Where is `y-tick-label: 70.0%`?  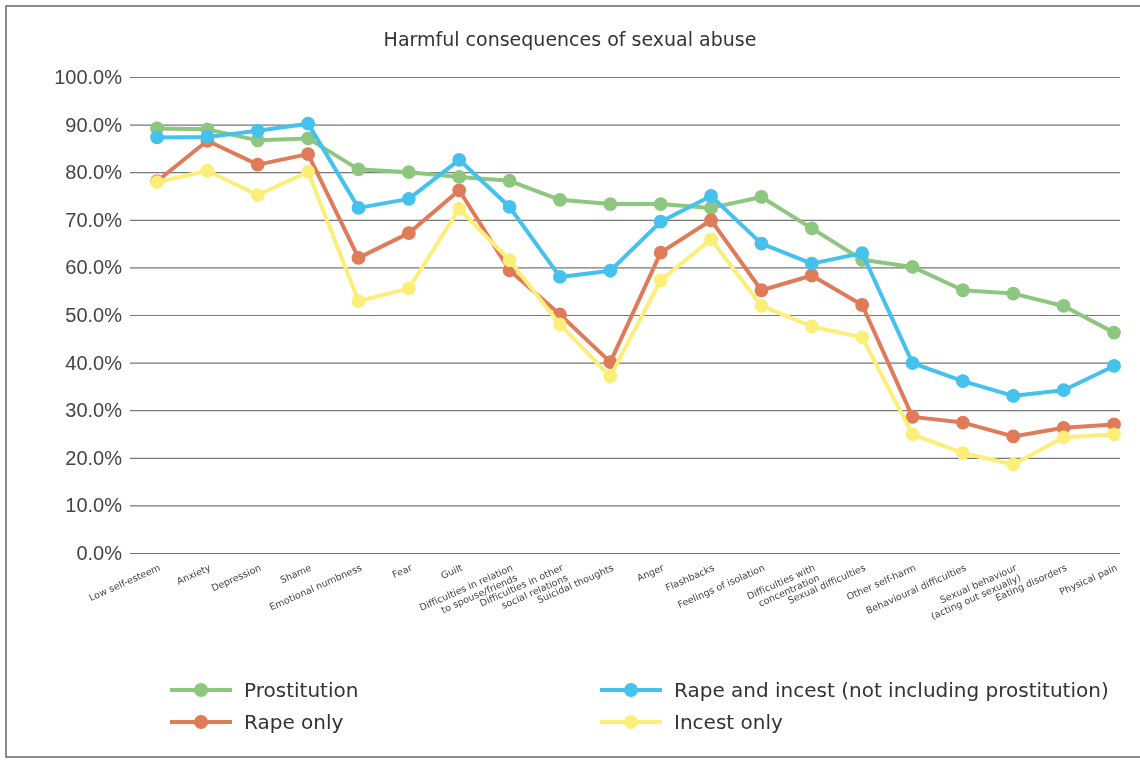 y-tick-label: 70.0% is located at coordinates (94, 219).